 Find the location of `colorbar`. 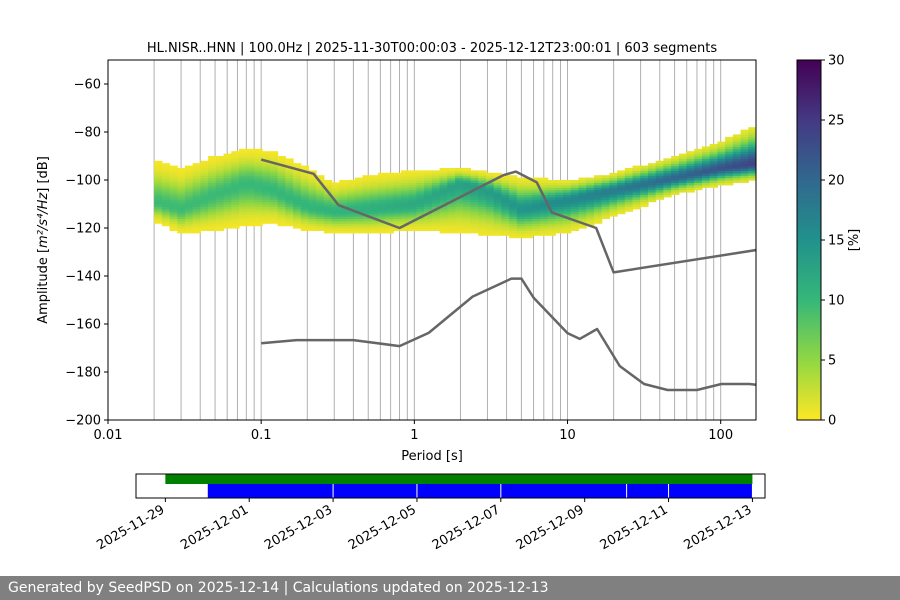

colorbar is located at coordinates (809, 240).